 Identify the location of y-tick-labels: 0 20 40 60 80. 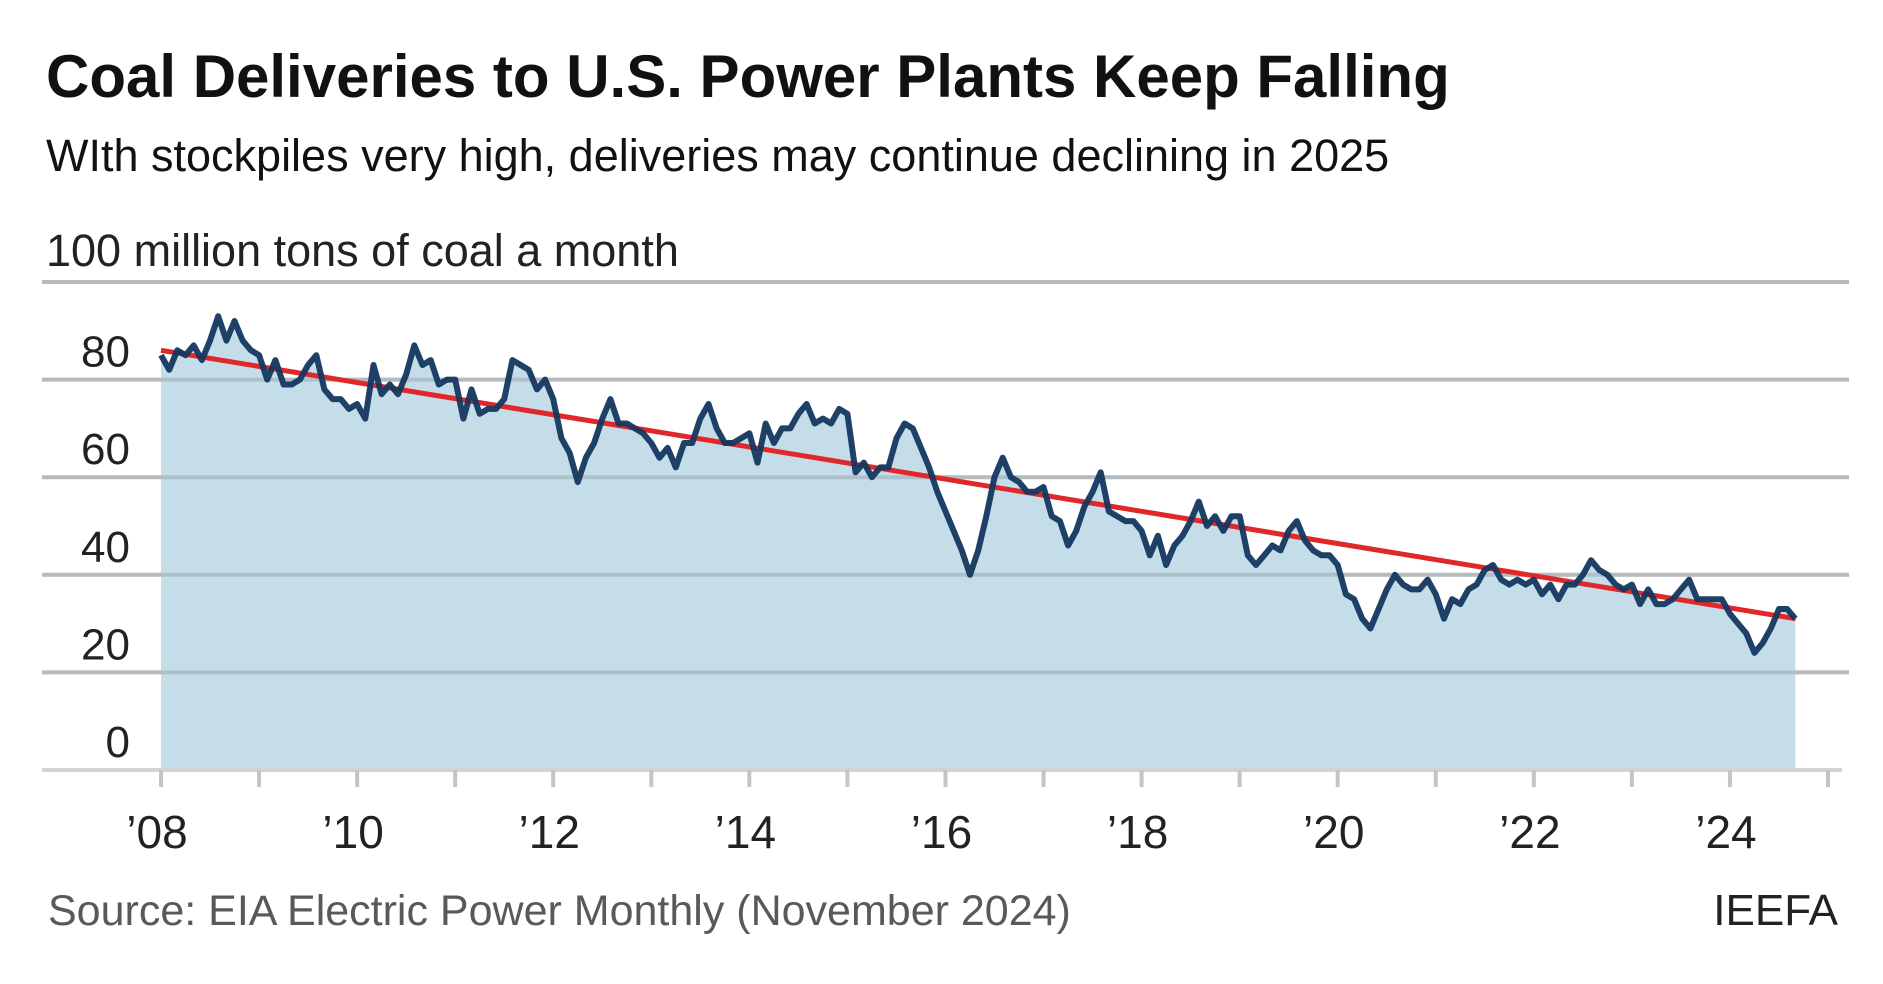
(105, 547).